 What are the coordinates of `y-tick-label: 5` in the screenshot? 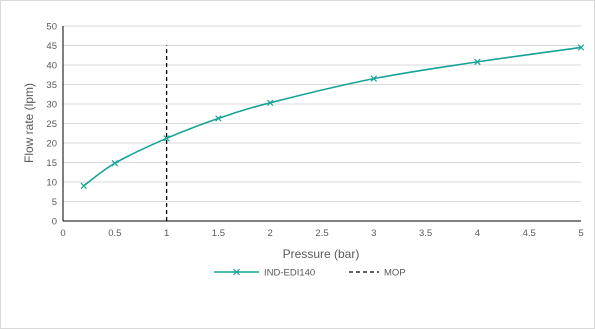 It's located at (54, 202).